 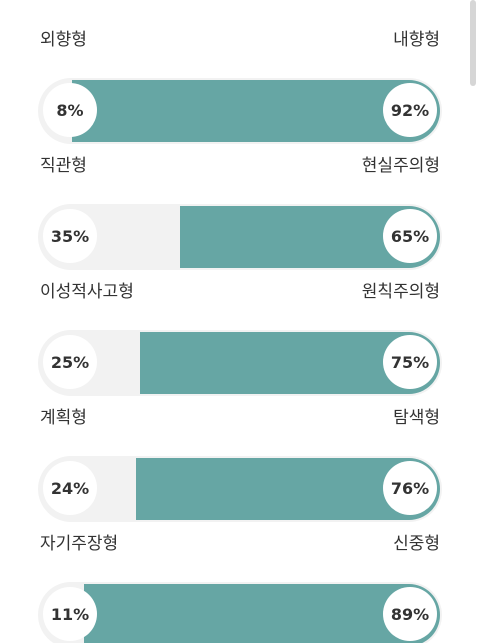 I want to click on left-percent-value: 8%, so click(x=70, y=110).